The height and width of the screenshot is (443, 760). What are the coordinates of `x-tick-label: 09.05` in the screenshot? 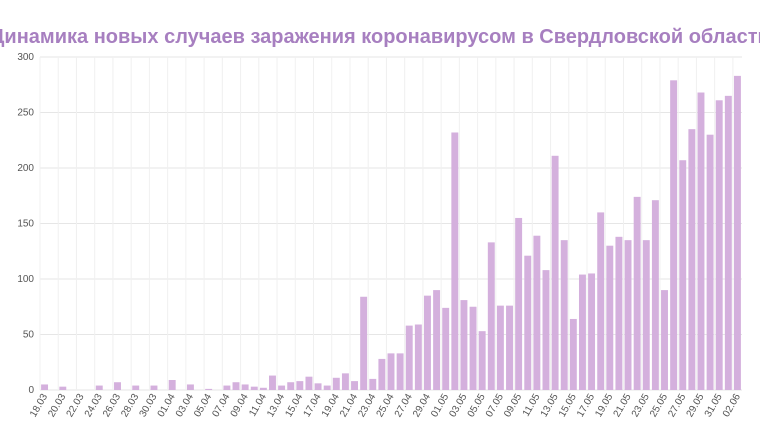 It's located at (513, 406).